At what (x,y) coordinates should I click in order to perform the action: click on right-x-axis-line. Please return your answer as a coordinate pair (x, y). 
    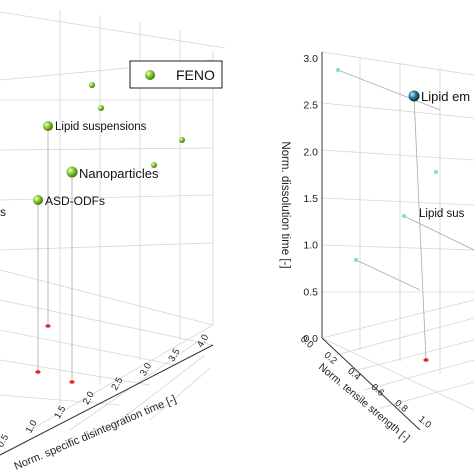
    Looking at the image, I should click on (371, 384).